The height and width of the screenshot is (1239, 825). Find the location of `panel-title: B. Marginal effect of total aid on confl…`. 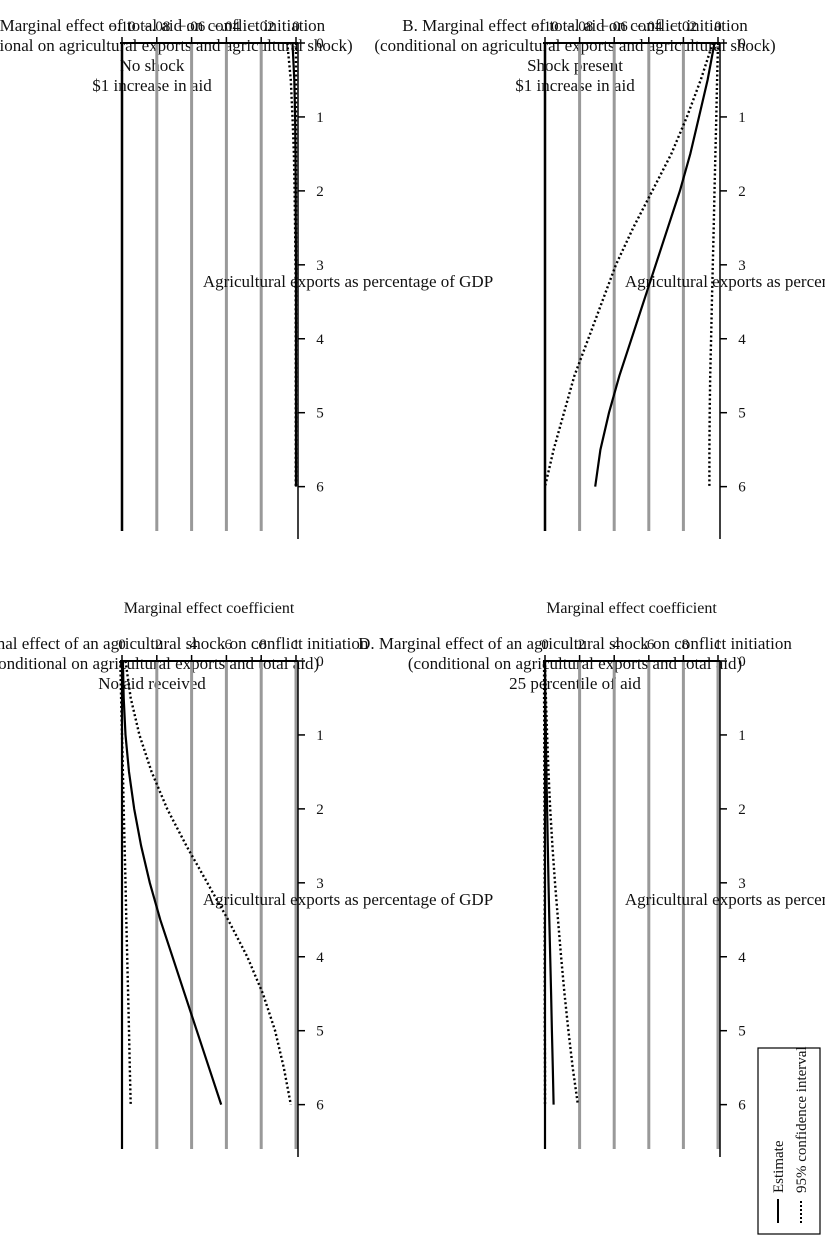

panel-title: B. Marginal effect of total aid on confl… is located at coordinates (575, 25).